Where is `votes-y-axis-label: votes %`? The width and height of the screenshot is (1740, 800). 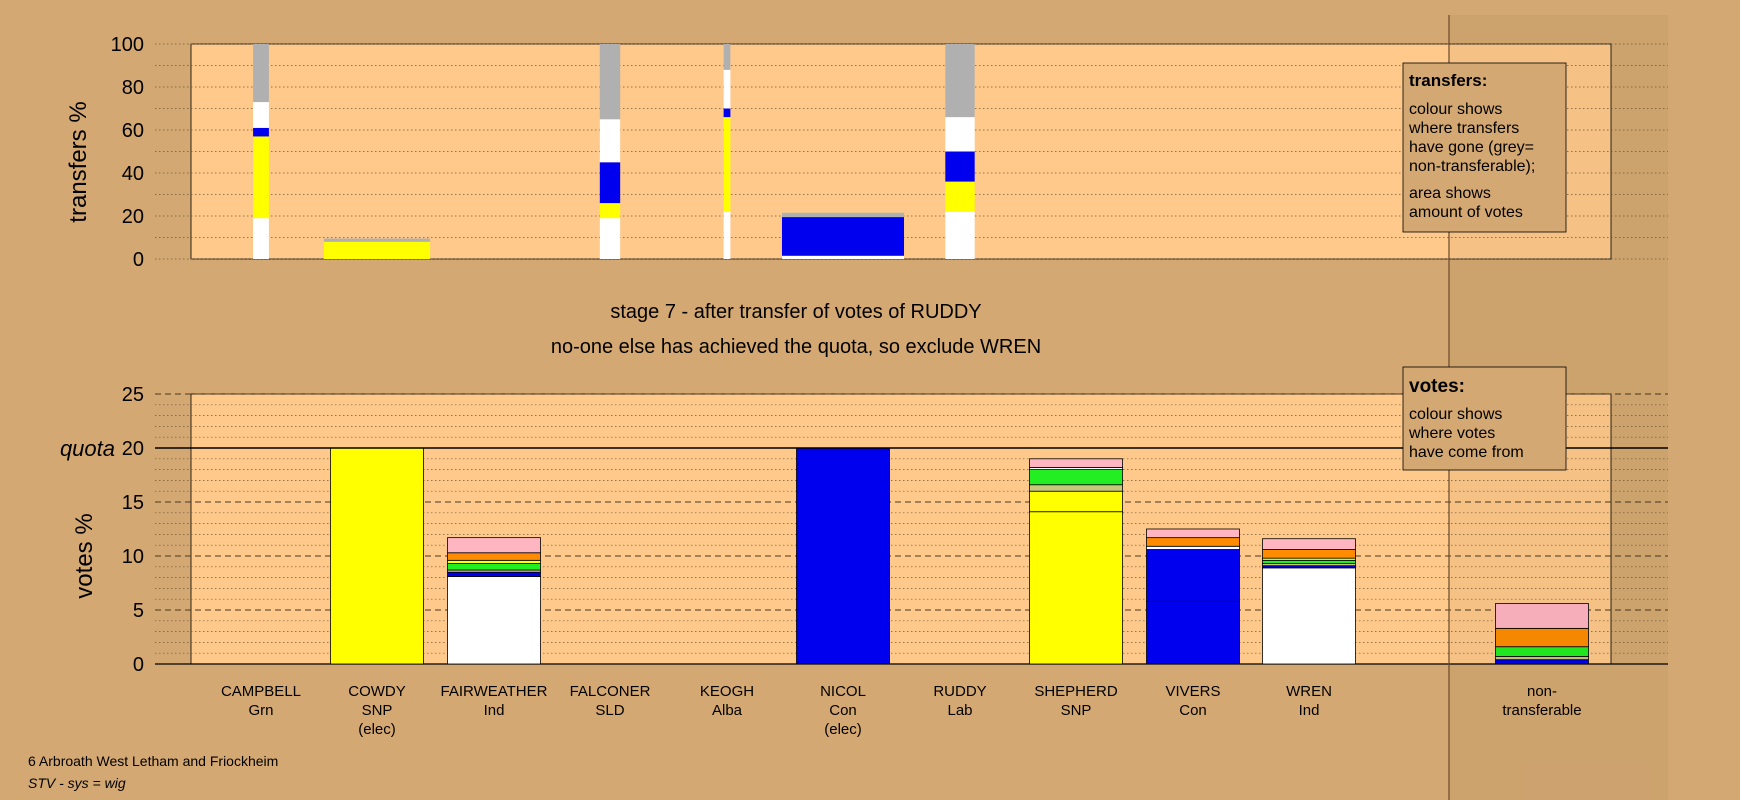
votes-y-axis-label: votes % is located at coordinates (84, 555).